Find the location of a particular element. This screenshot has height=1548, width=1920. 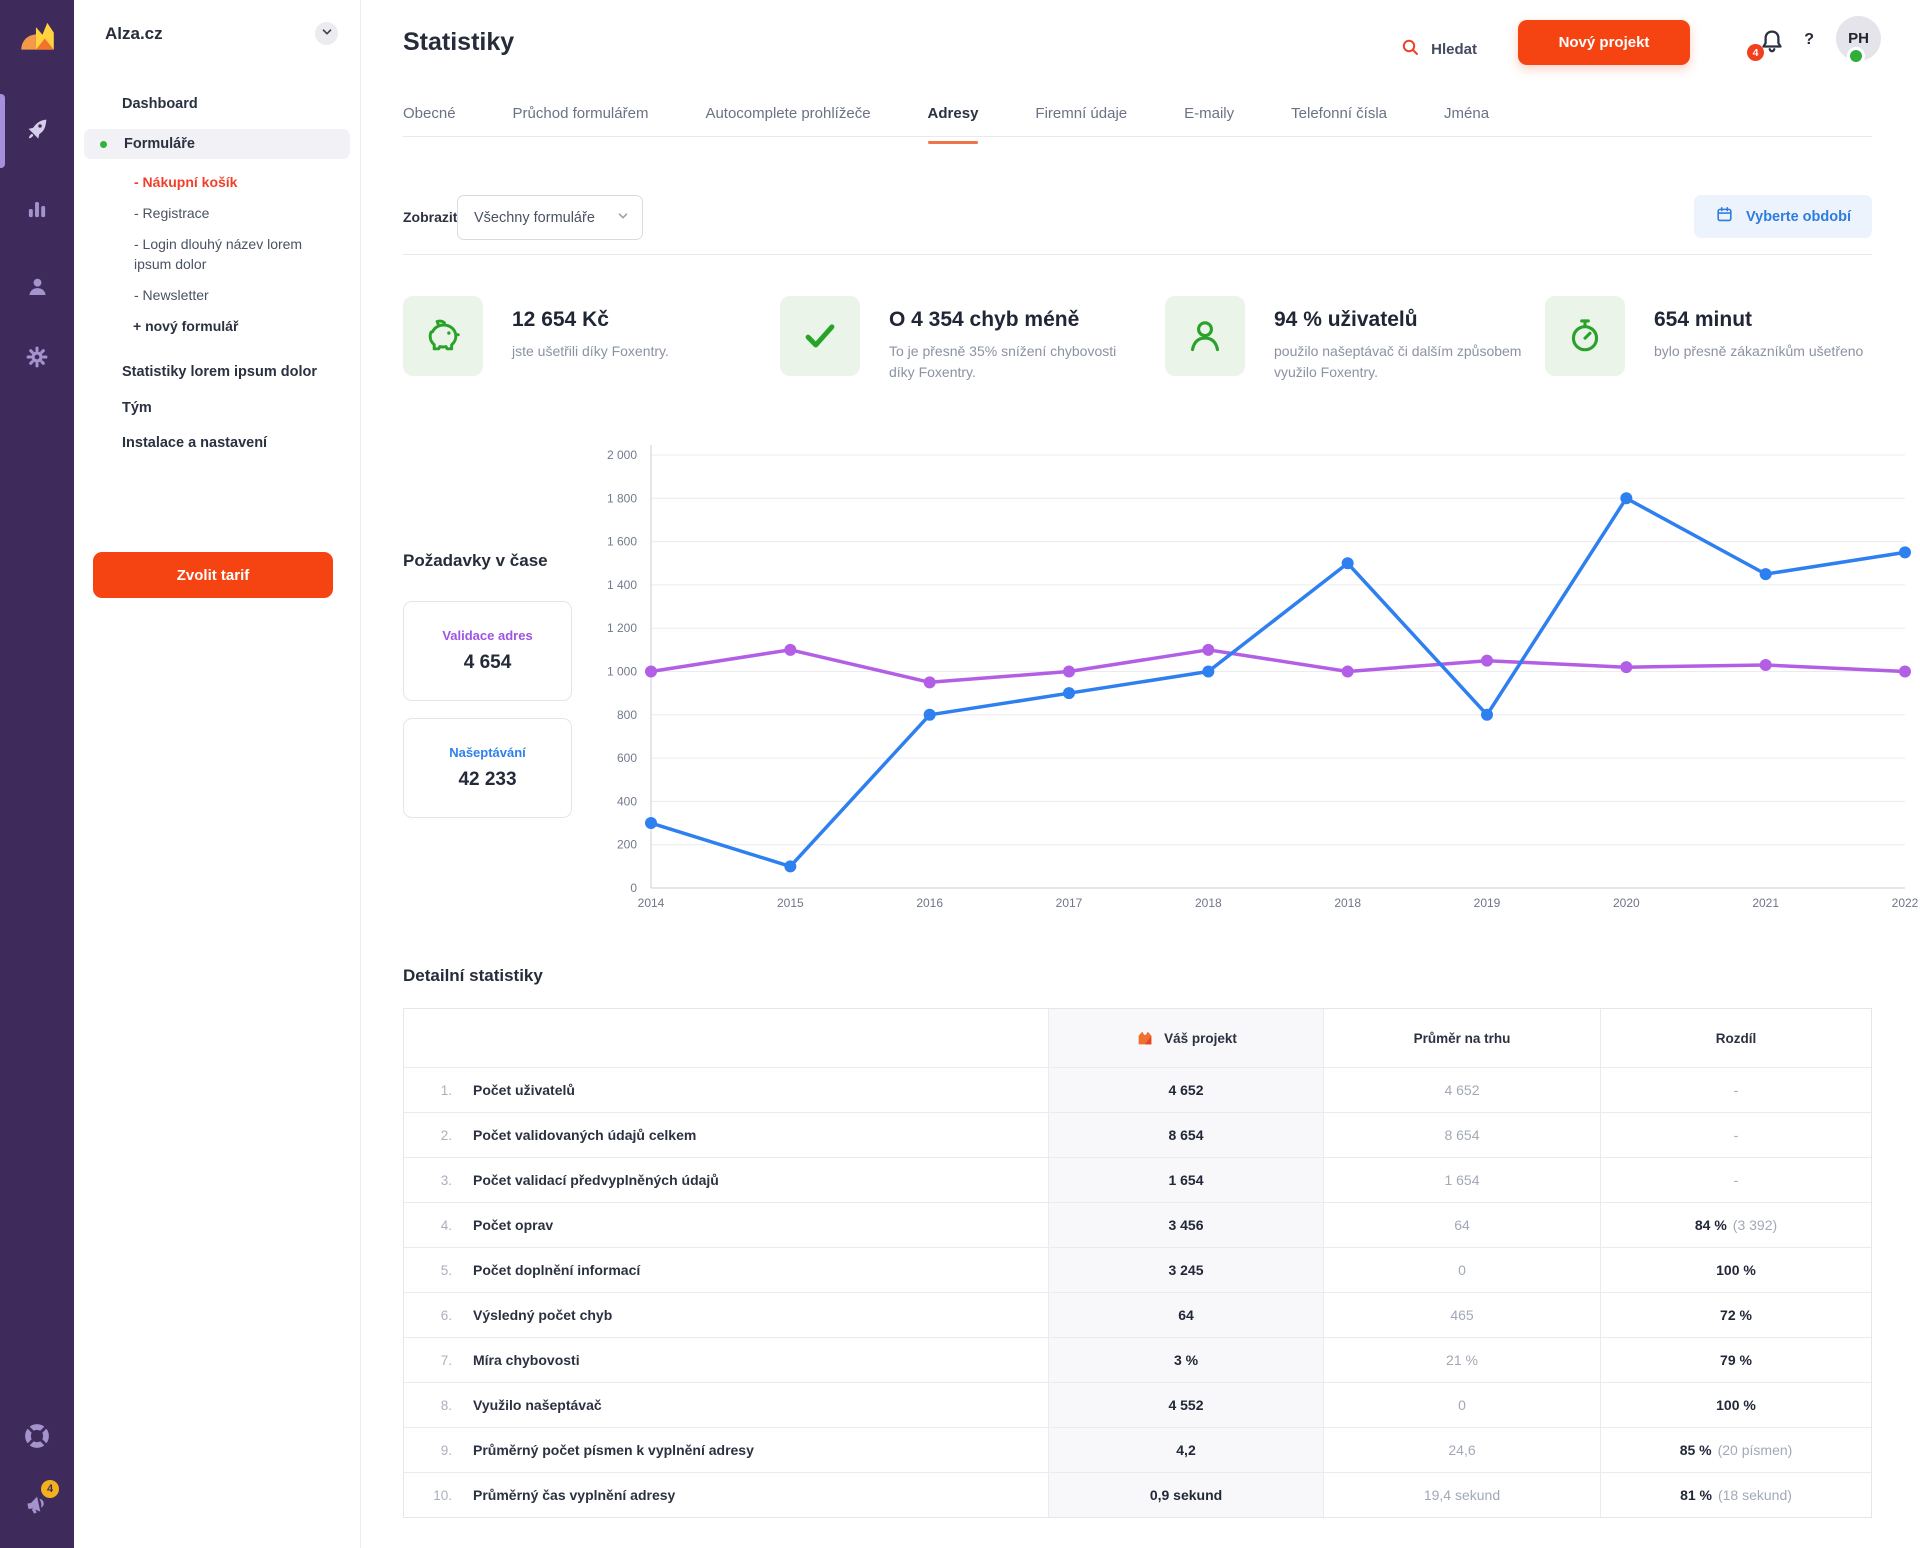

tab-jmena: Jména is located at coordinates (1466, 113).